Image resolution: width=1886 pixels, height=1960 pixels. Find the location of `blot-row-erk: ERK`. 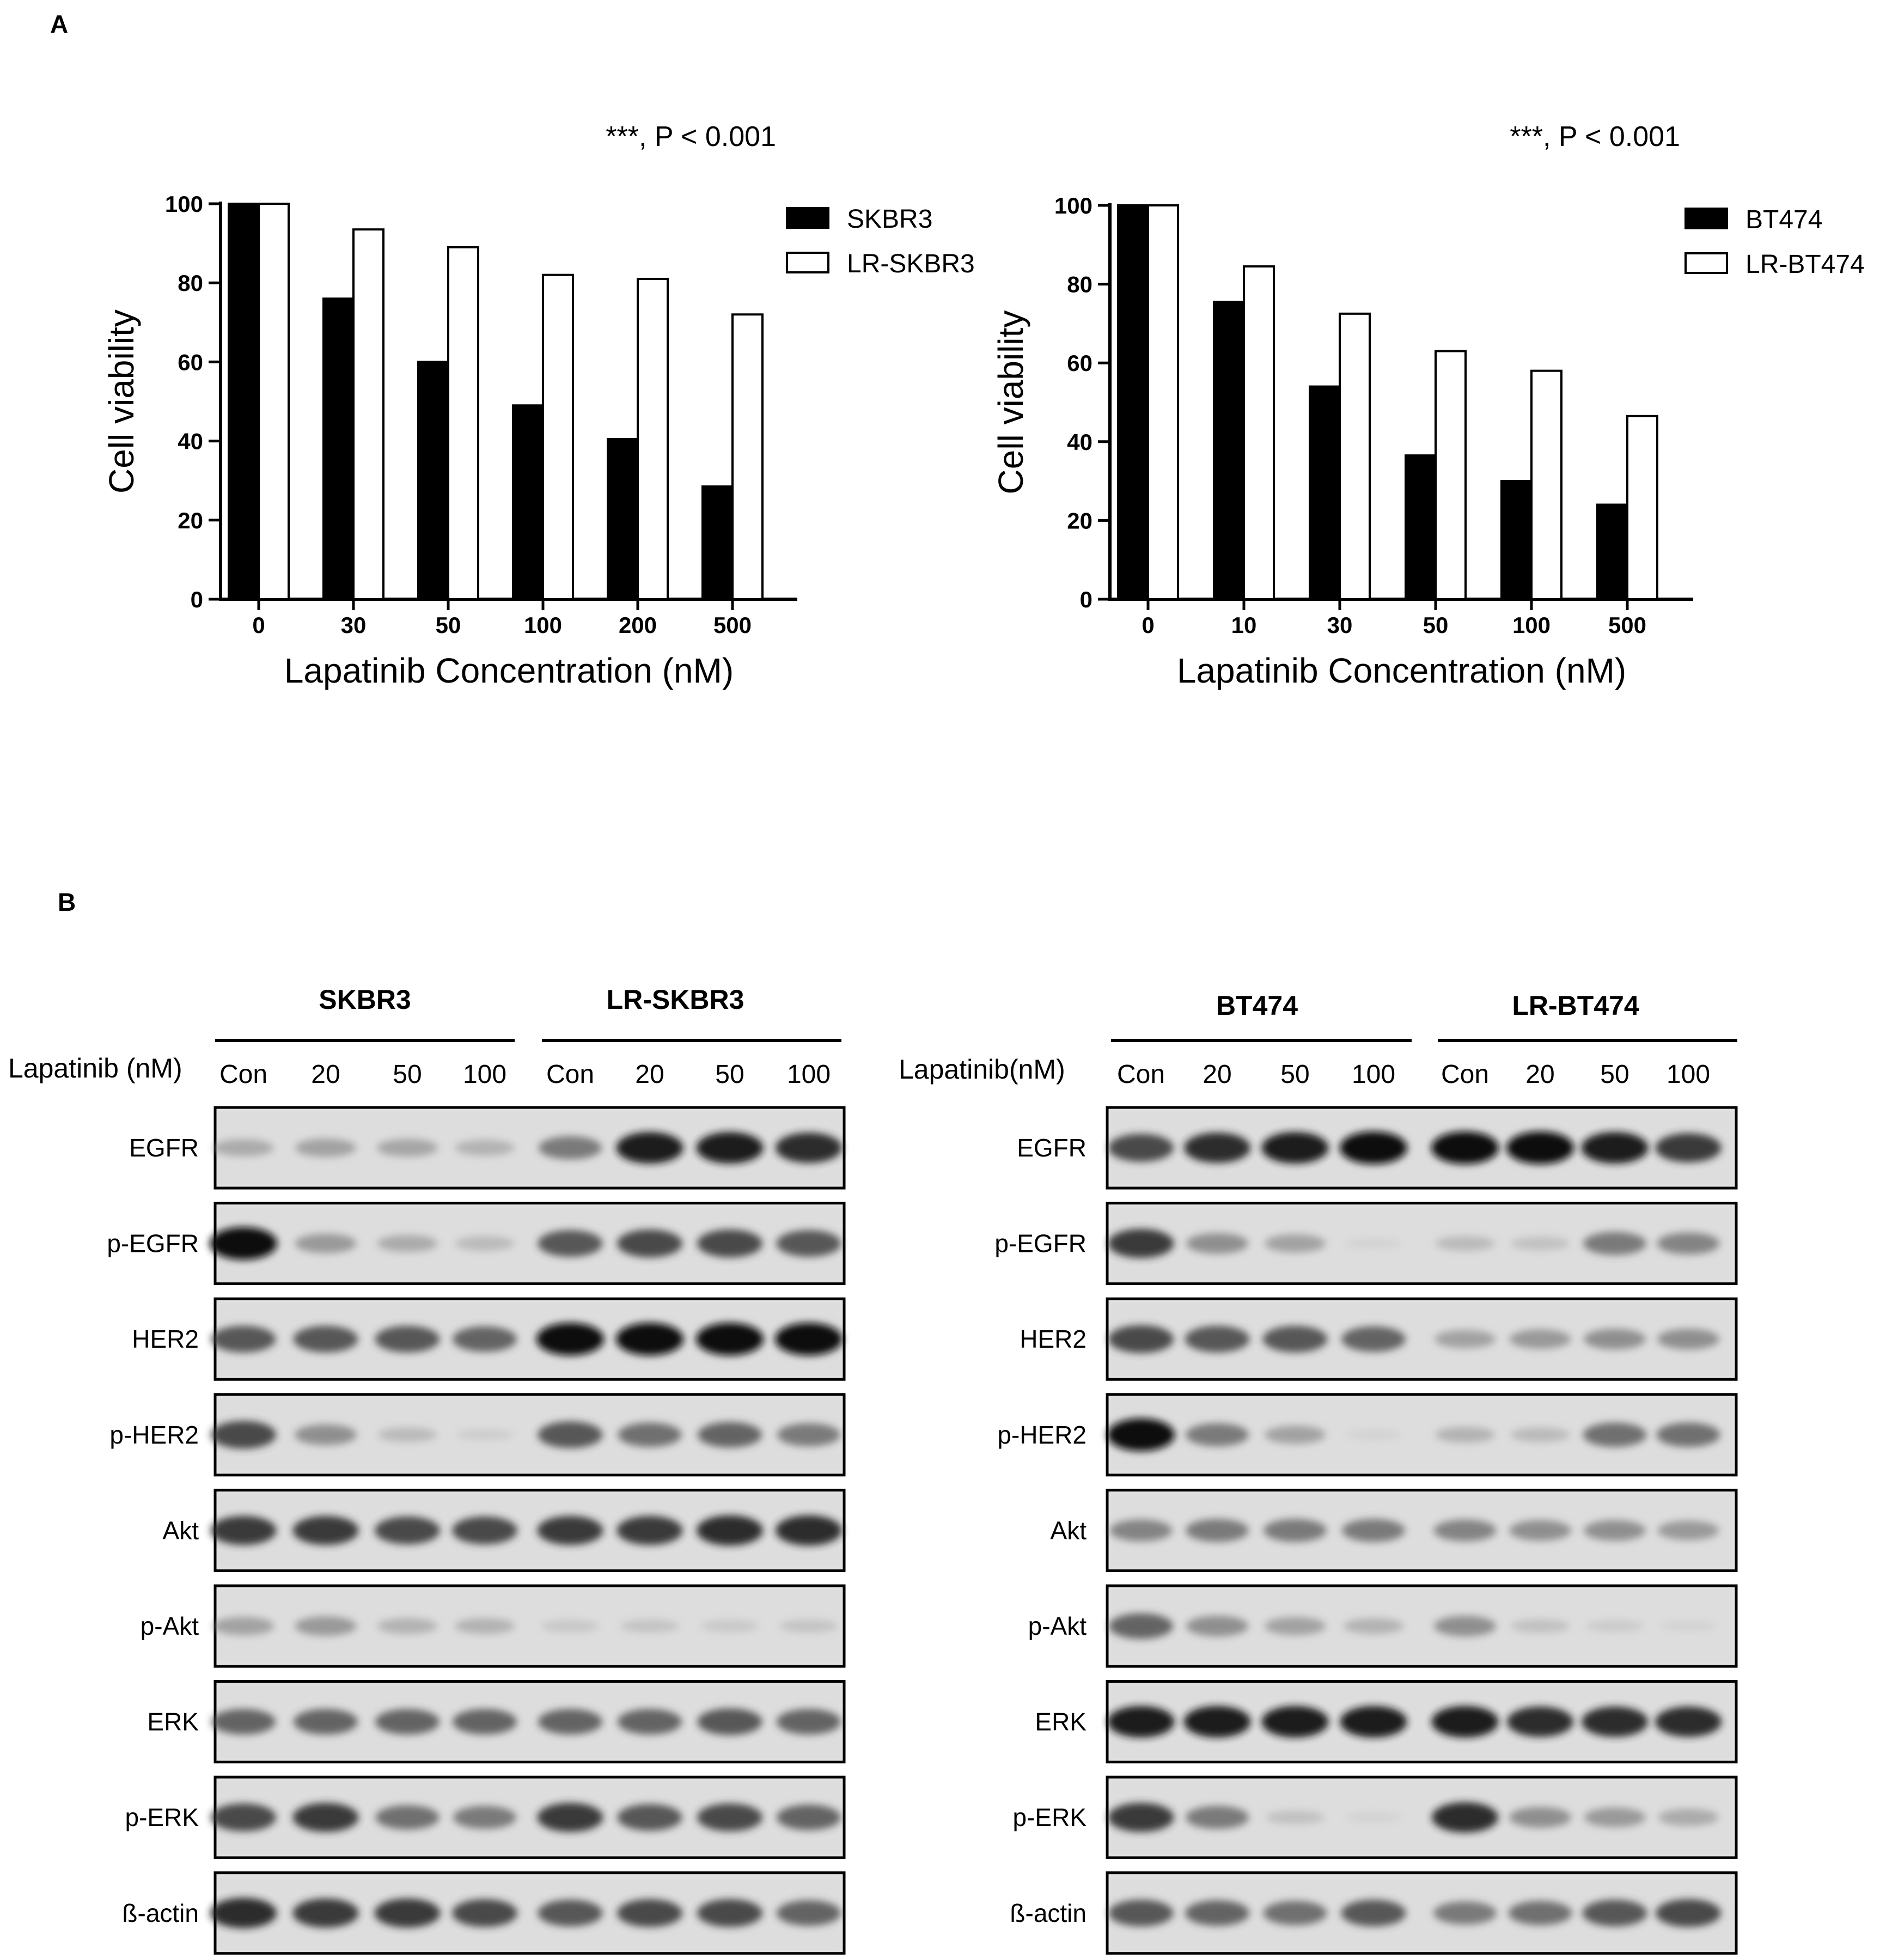

blot-row-erk: ERK is located at coordinates (1386, 1722).